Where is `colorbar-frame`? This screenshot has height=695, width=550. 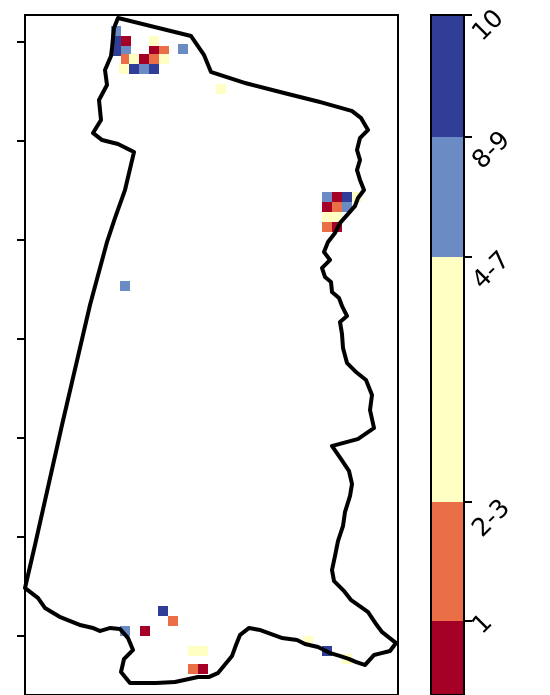
colorbar-frame is located at coordinates (447, 354).